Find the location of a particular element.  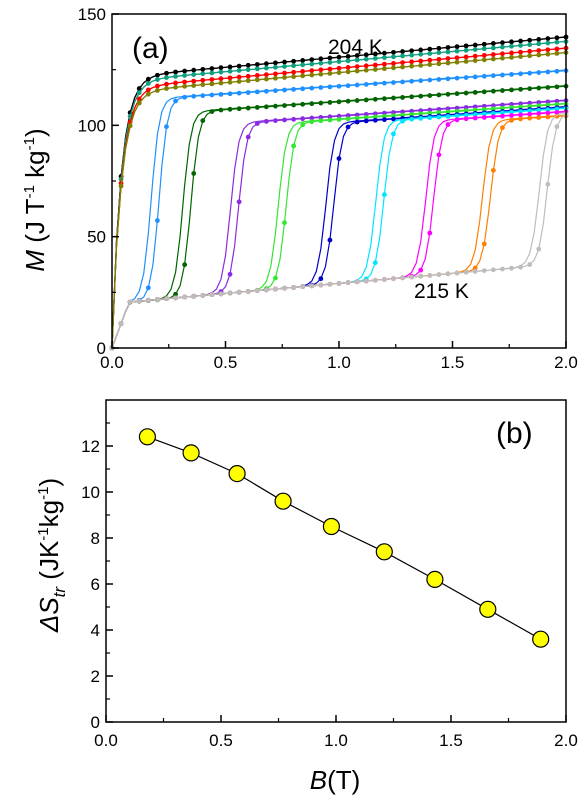

y-axis-symbol: M is located at coordinates (35, 261).